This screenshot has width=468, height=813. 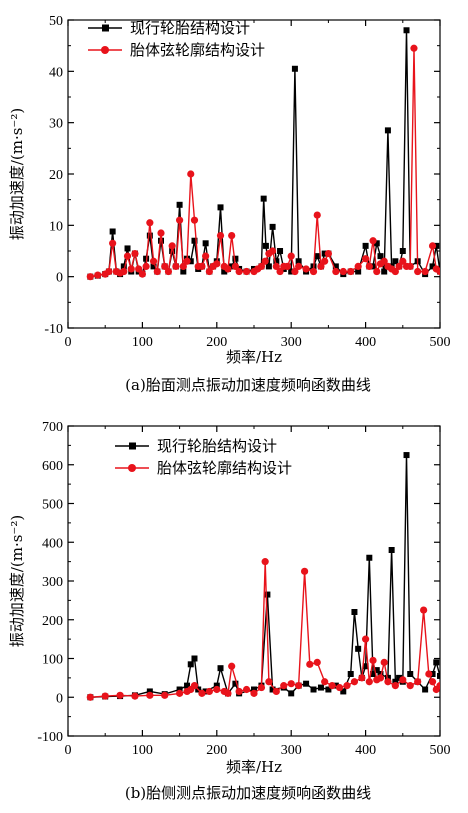 What do you see at coordinates (52, 660) in the screenshot?
I see `y-tick-label: 100` at bounding box center [52, 660].